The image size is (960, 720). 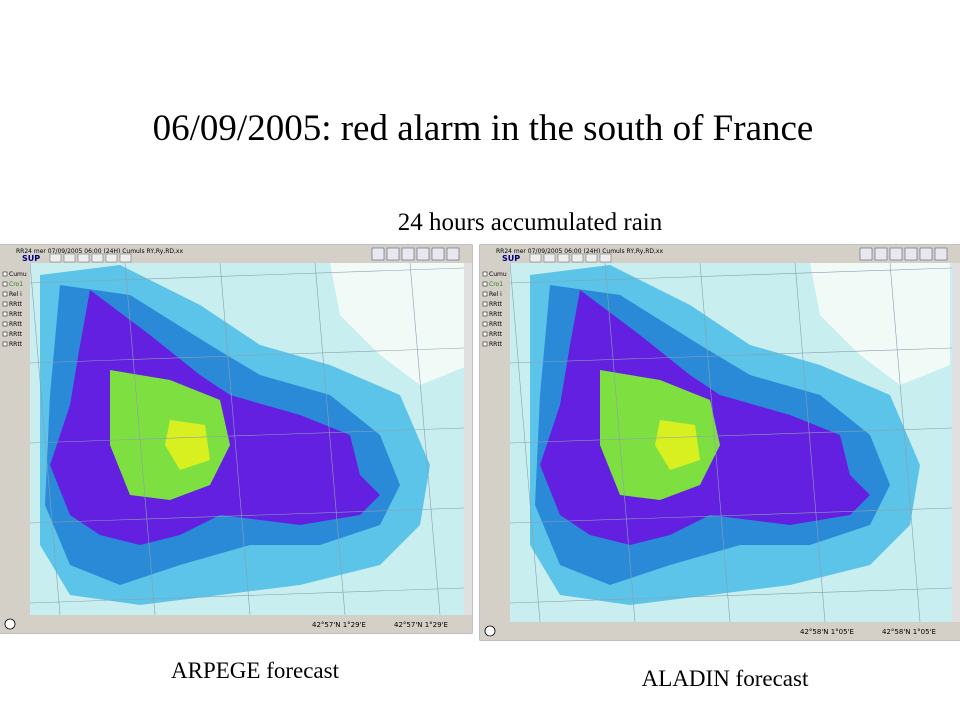 What do you see at coordinates (530, 222) in the screenshot?
I see `slide-subtitle: 24 hours accumulated rain` at bounding box center [530, 222].